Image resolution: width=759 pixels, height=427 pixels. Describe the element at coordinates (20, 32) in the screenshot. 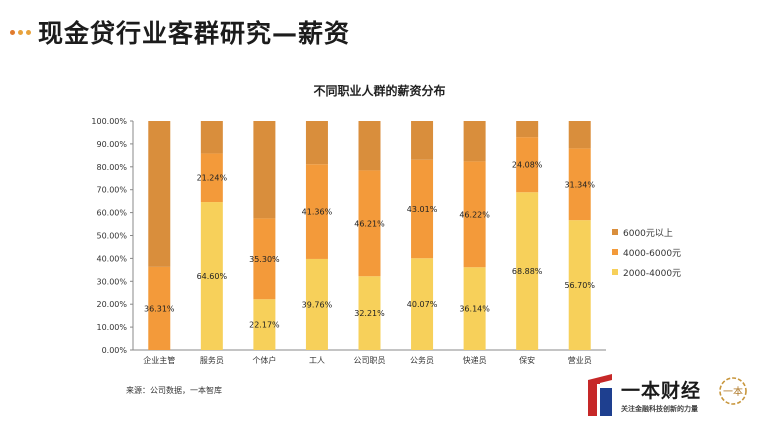

I see `title-dots-icon` at that location.